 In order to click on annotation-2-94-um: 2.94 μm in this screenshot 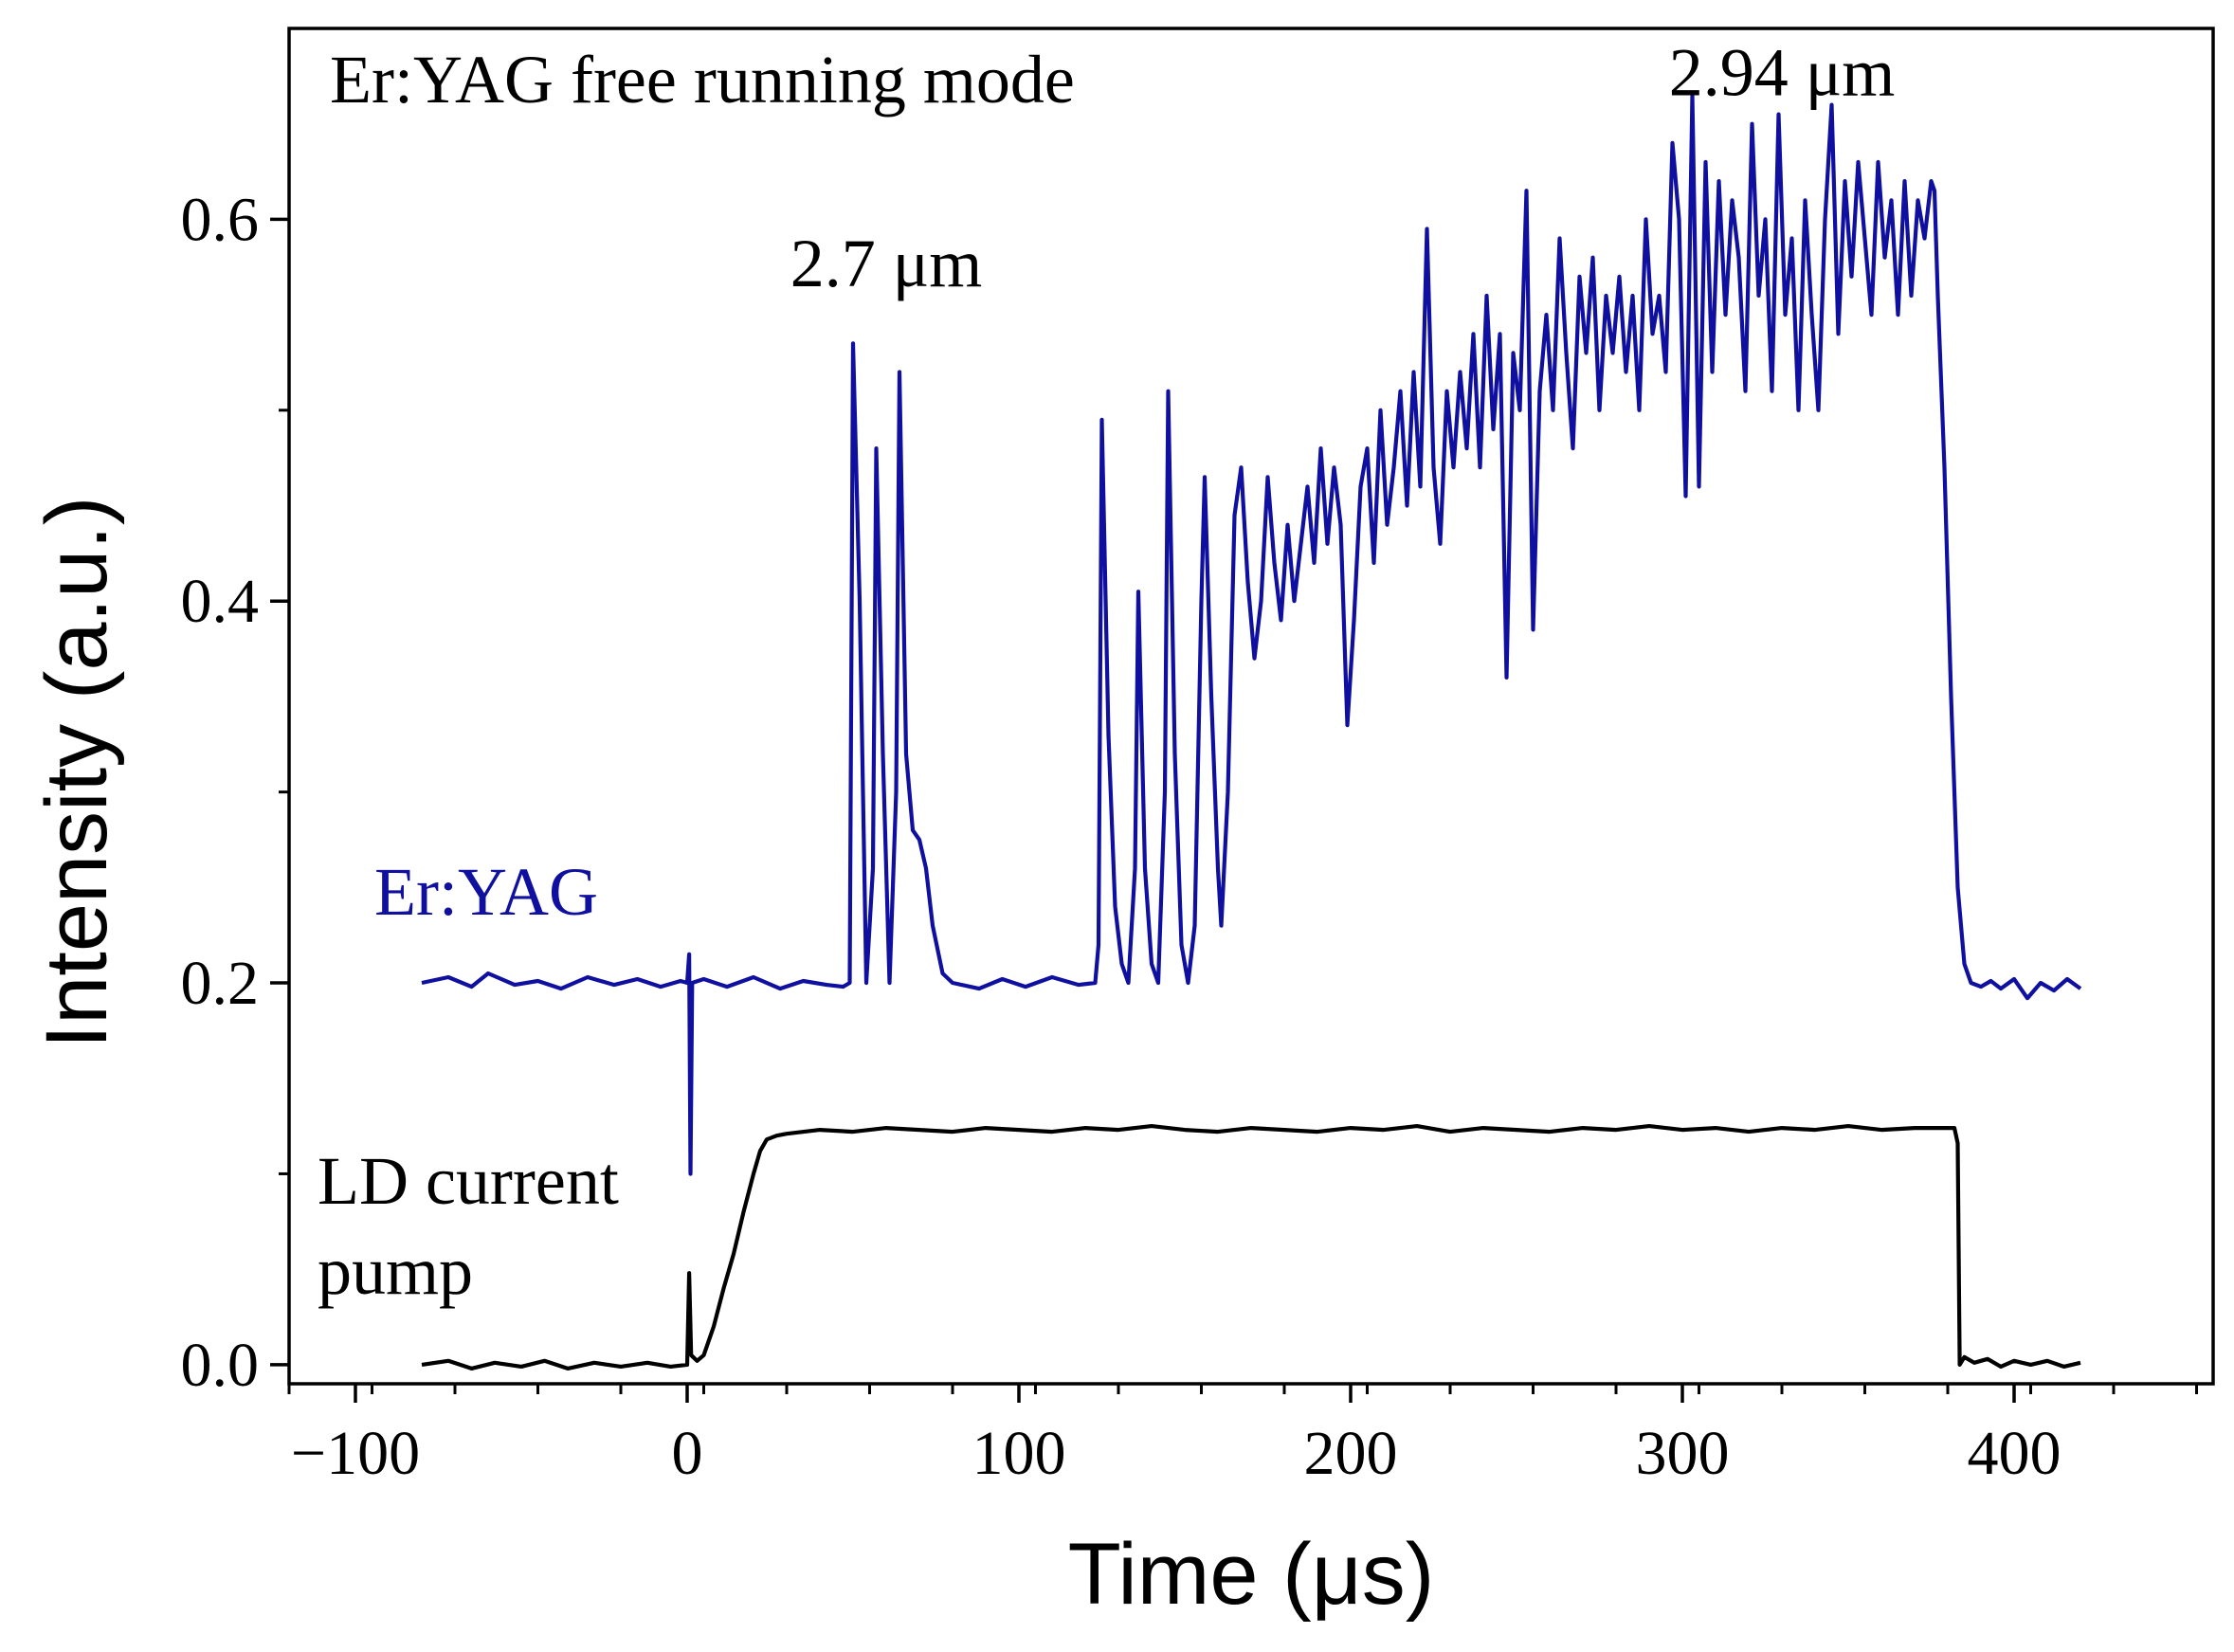, I will do `click(1782, 72)`.